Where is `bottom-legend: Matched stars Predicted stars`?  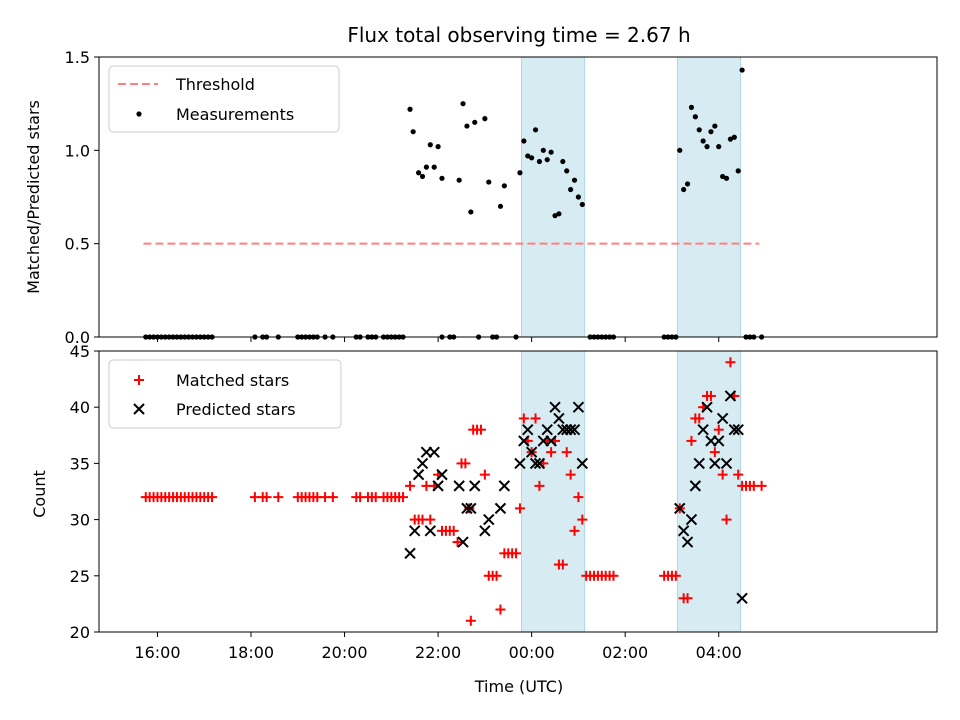 bottom-legend: Matched stars Predicted stars is located at coordinates (225, 394).